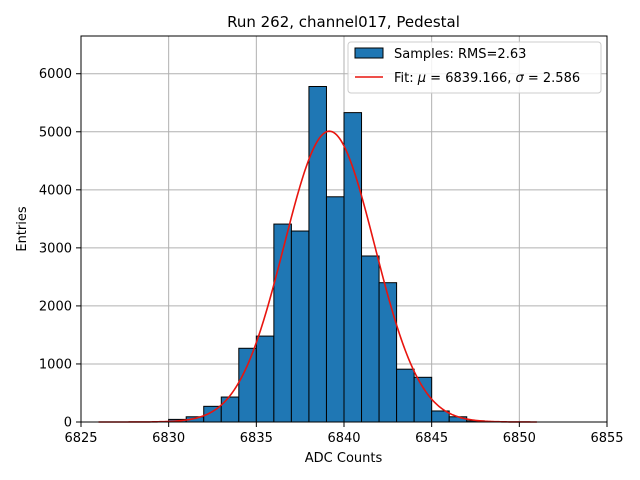 The width and height of the screenshot is (640, 480). What do you see at coordinates (68, 423) in the screenshot?
I see `y-tick-label-0: 0` at bounding box center [68, 423].